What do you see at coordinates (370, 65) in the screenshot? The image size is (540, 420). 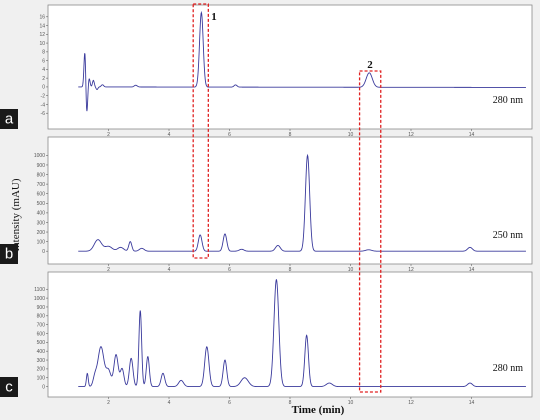 I see `peak-label-2: 2` at bounding box center [370, 65].